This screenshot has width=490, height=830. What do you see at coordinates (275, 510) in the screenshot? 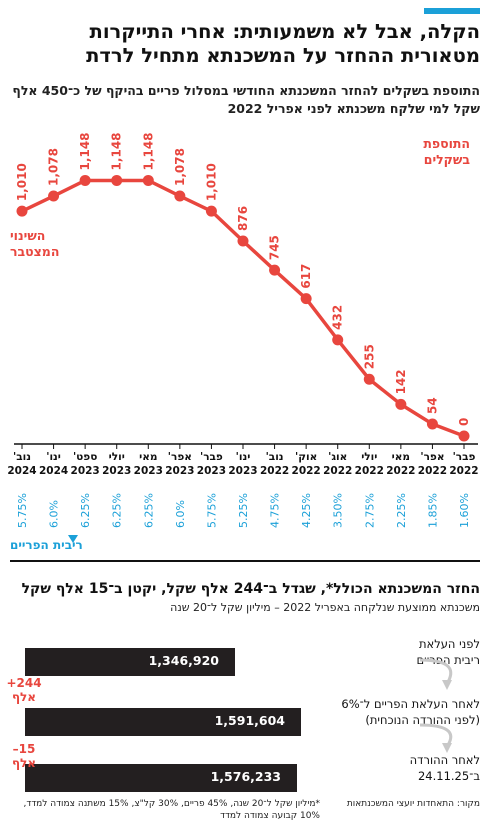
I see `prime-rate-label: 4.75%` at bounding box center [275, 510].